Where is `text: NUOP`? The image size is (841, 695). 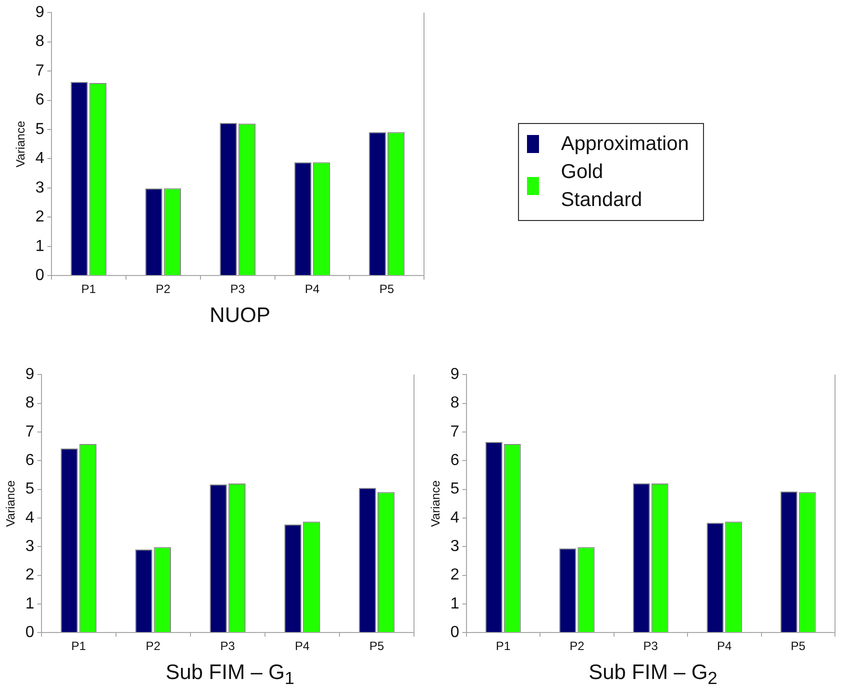
text: NUOP is located at coordinates (240, 316).